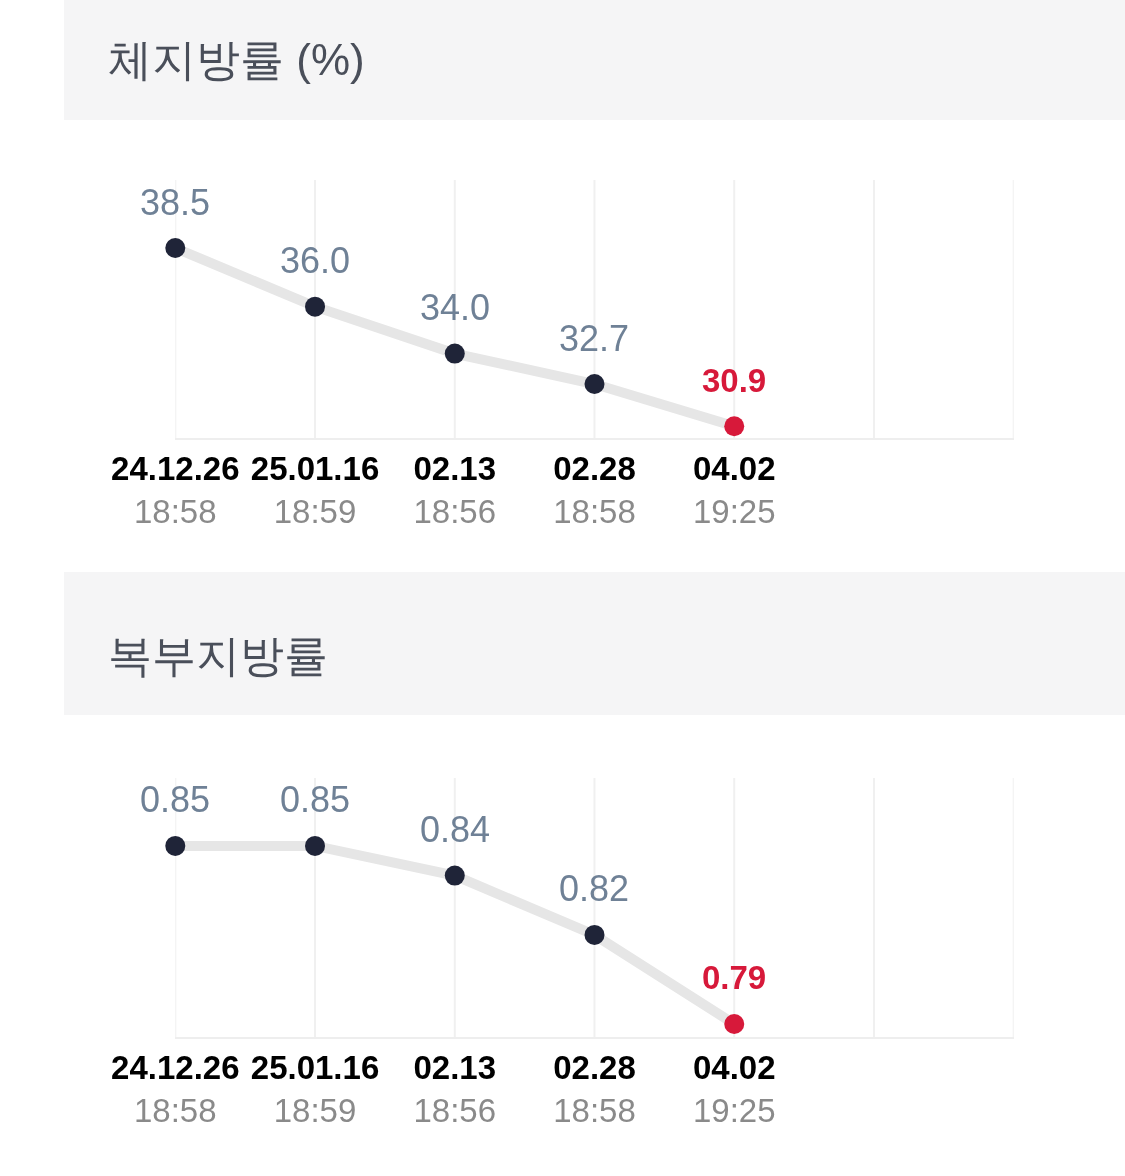 This screenshot has width=1125, height=1176. Describe the element at coordinates (218, 655) in the screenshot. I see `chart-title: 복부지방률` at that location.